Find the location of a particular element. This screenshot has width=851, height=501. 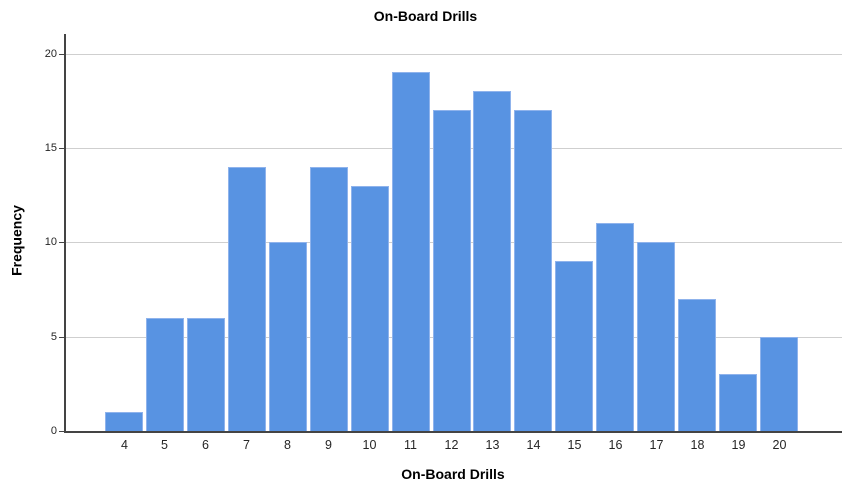

x-tick-label: 11 is located at coordinates (410, 445).